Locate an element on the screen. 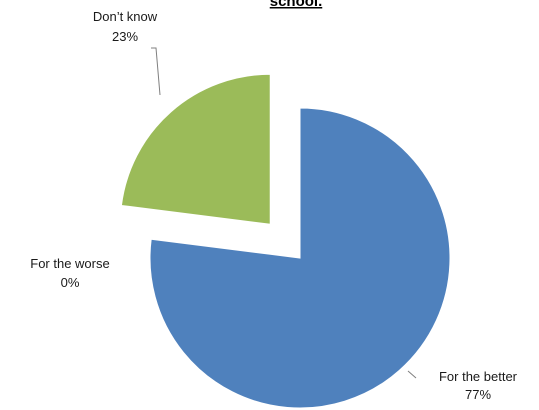 Image resolution: width=539 pixels, height=410 pixels. slice-value-label: 77% is located at coordinates (478, 394).